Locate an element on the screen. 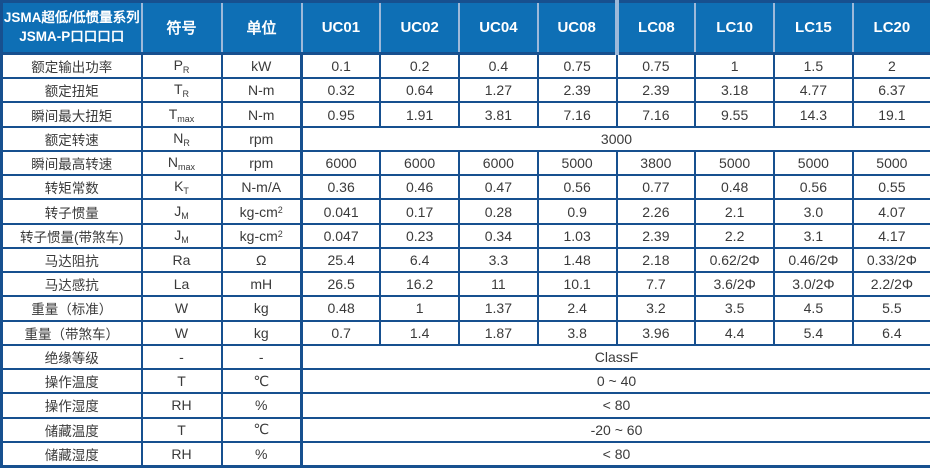  unit-superscript: 2 is located at coordinates (280, 209).